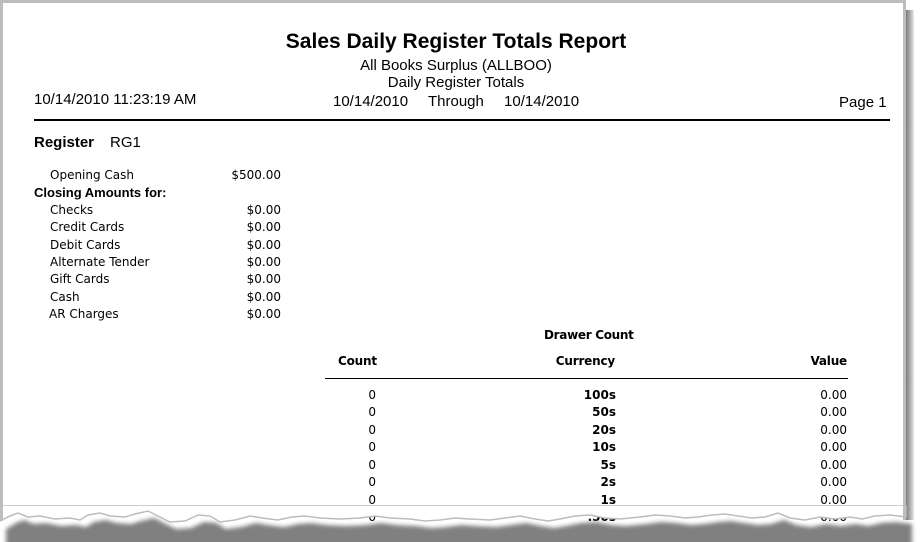  Describe the element at coordinates (371, 101) in the screenshot. I see `date-from: 10/14/2010` at that location.